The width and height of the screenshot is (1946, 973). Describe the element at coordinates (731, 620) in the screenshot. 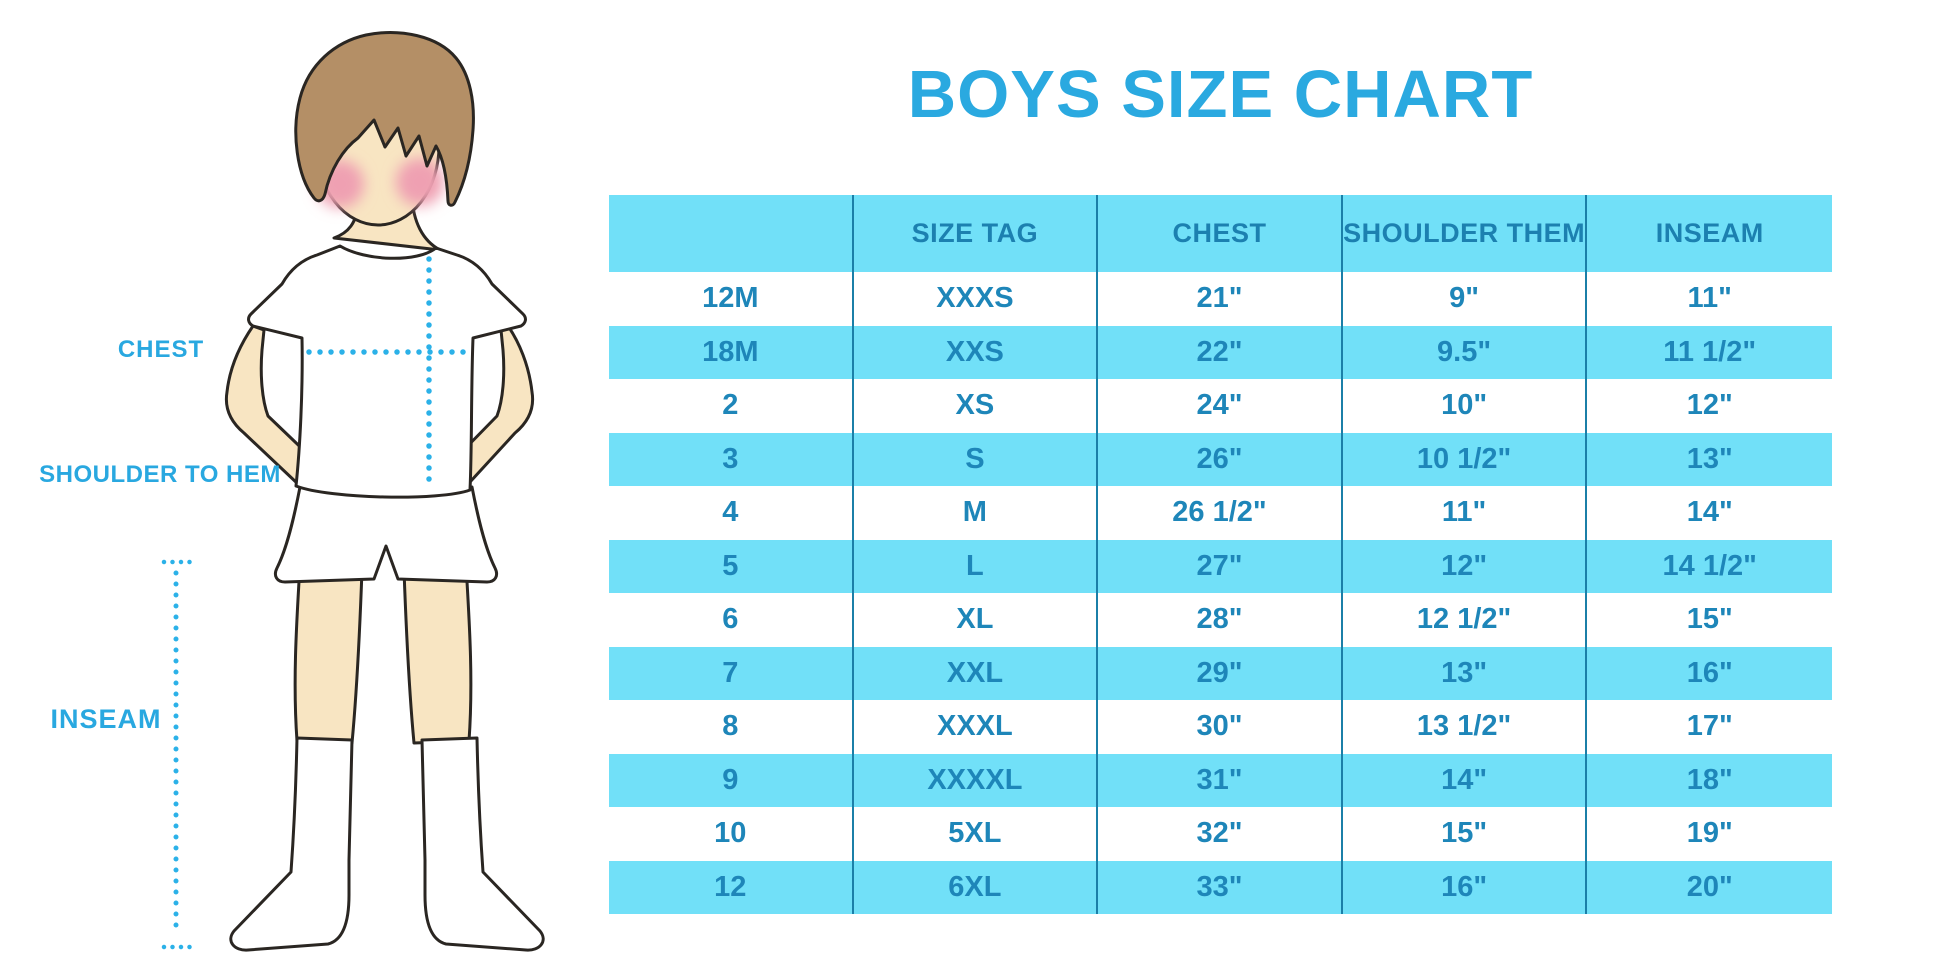

I see `table-cell: 6` at that location.